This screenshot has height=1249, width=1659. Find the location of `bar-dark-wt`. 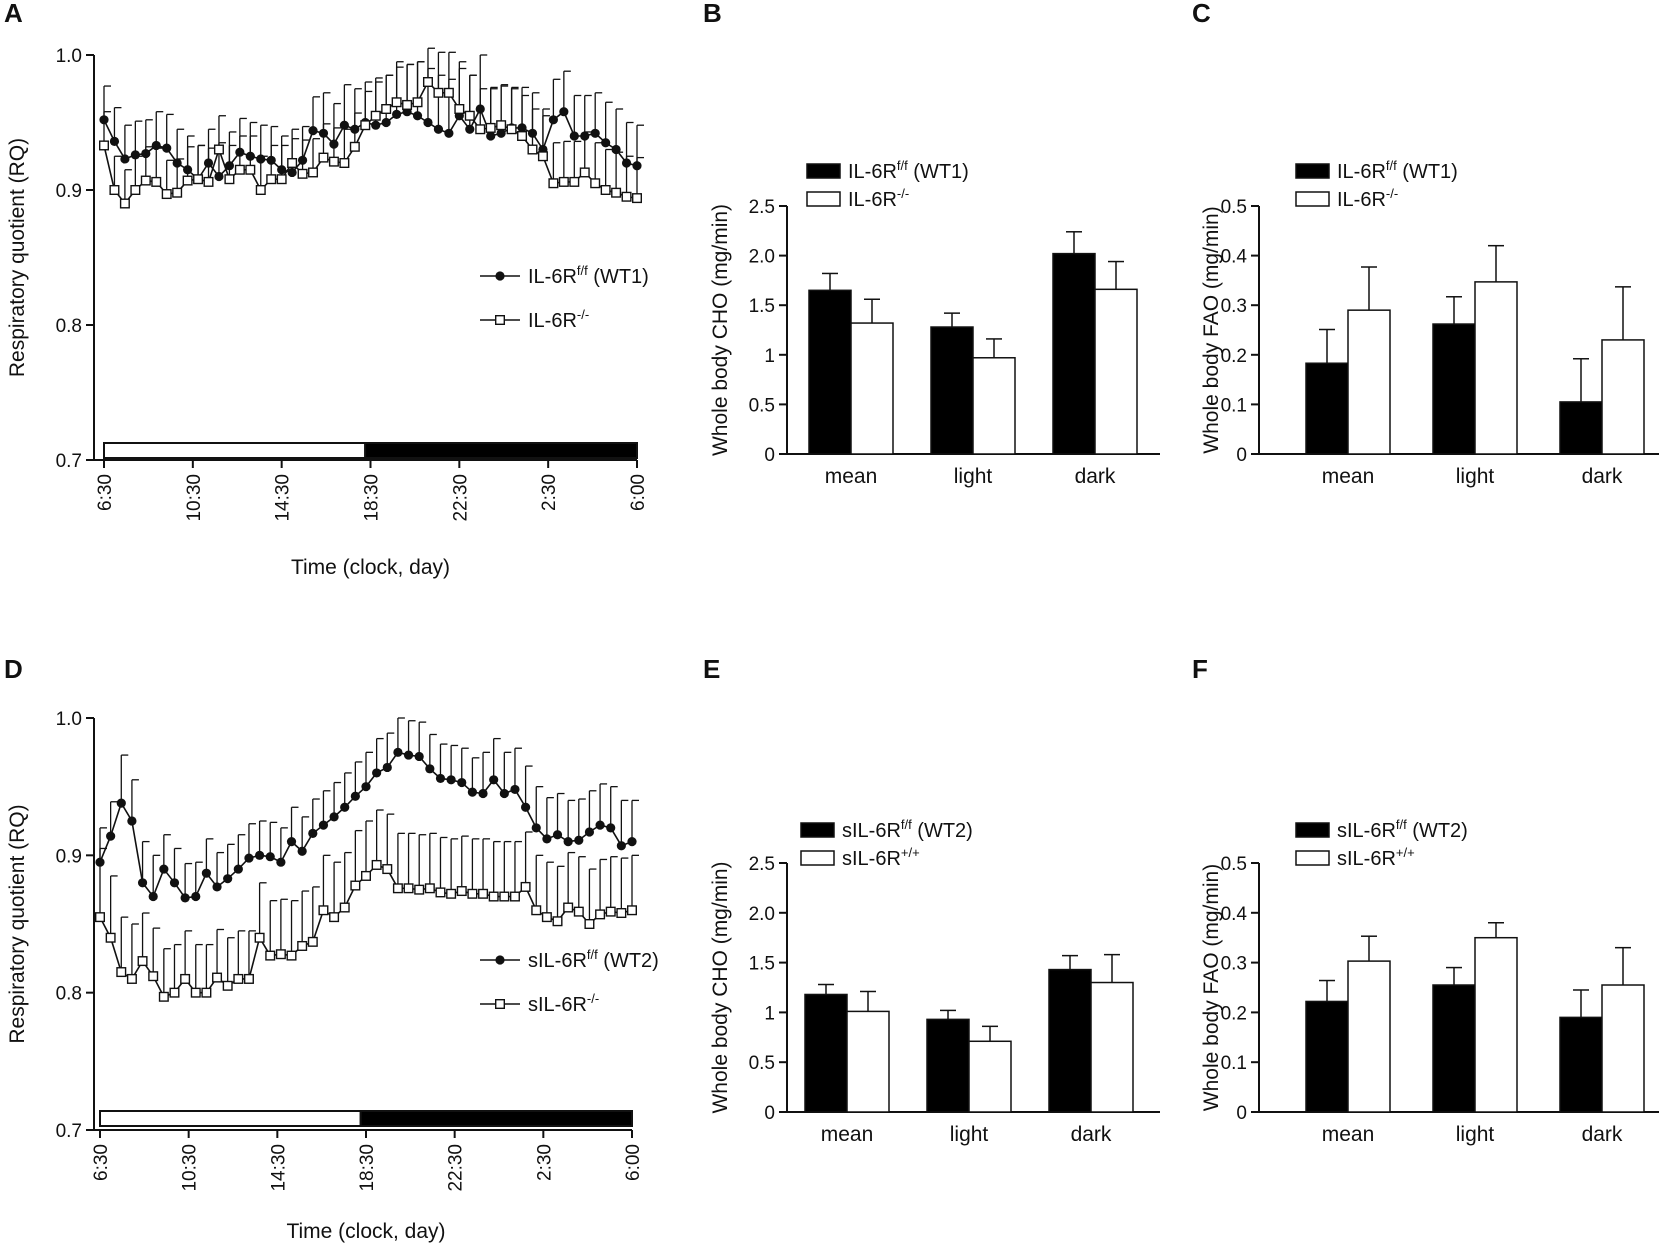

bar-dark-wt is located at coordinates (1074, 353).